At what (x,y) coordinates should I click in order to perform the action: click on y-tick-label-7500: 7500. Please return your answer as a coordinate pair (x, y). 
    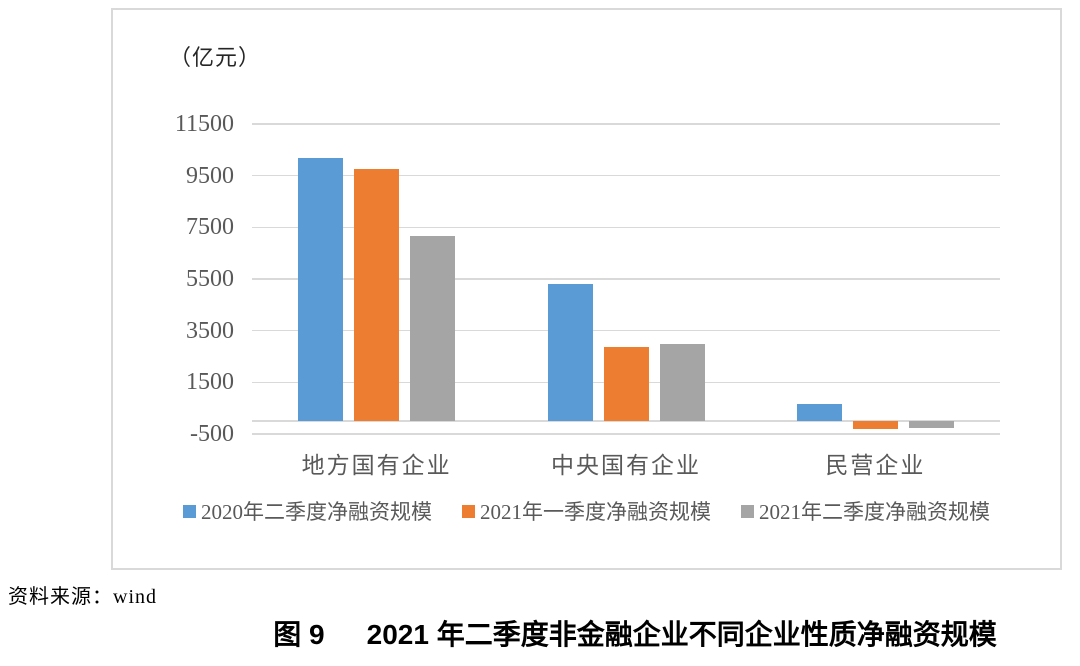
    Looking at the image, I should click on (210, 227).